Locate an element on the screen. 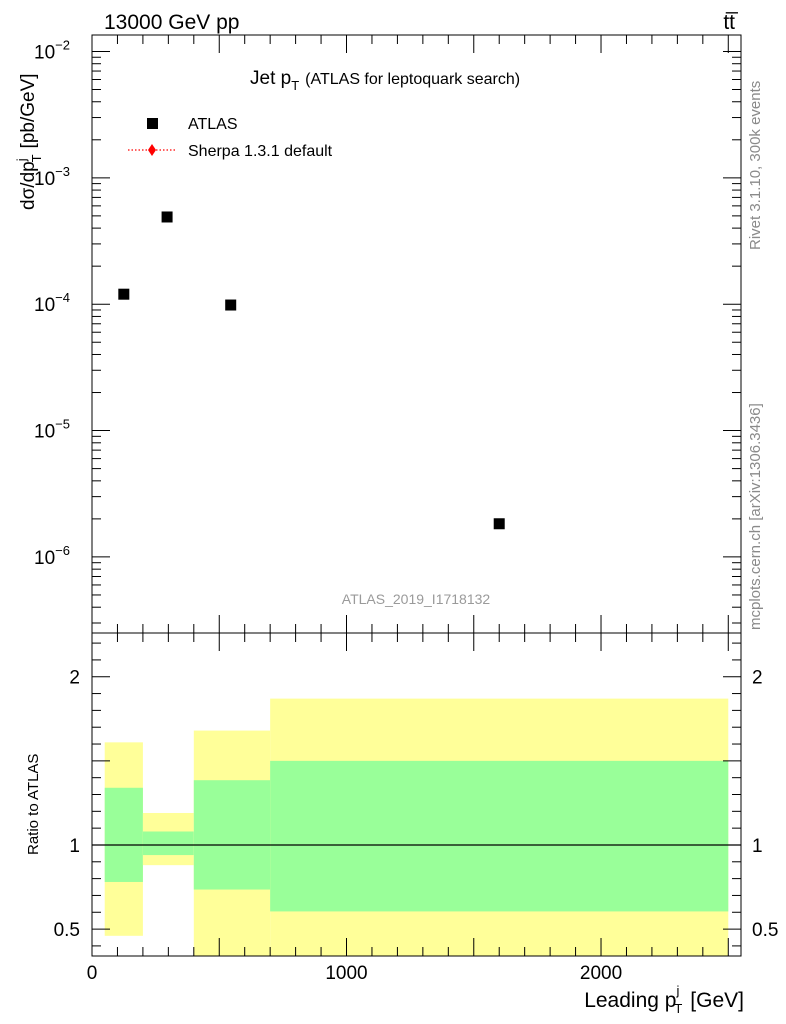  ylabel-sub: T is located at coordinates (36, 158).